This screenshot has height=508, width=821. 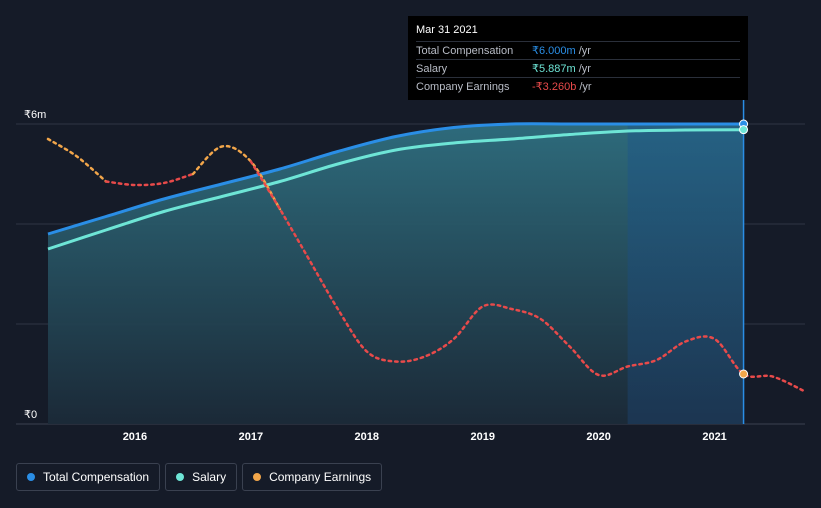 I want to click on tooltip-label: Company Earnings, so click(x=463, y=86).